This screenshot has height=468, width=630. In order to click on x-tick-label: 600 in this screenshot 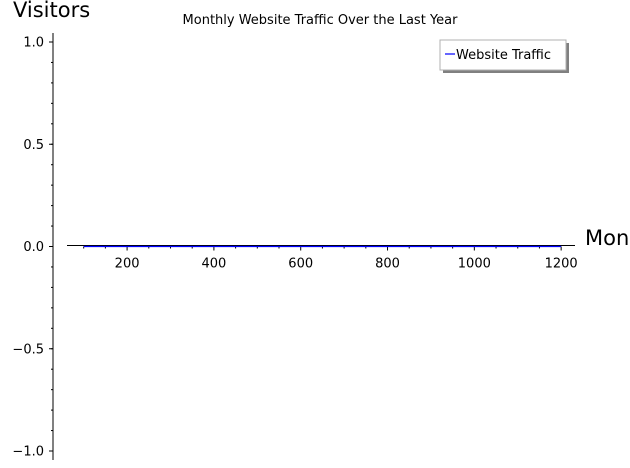, I will do `click(300, 264)`.